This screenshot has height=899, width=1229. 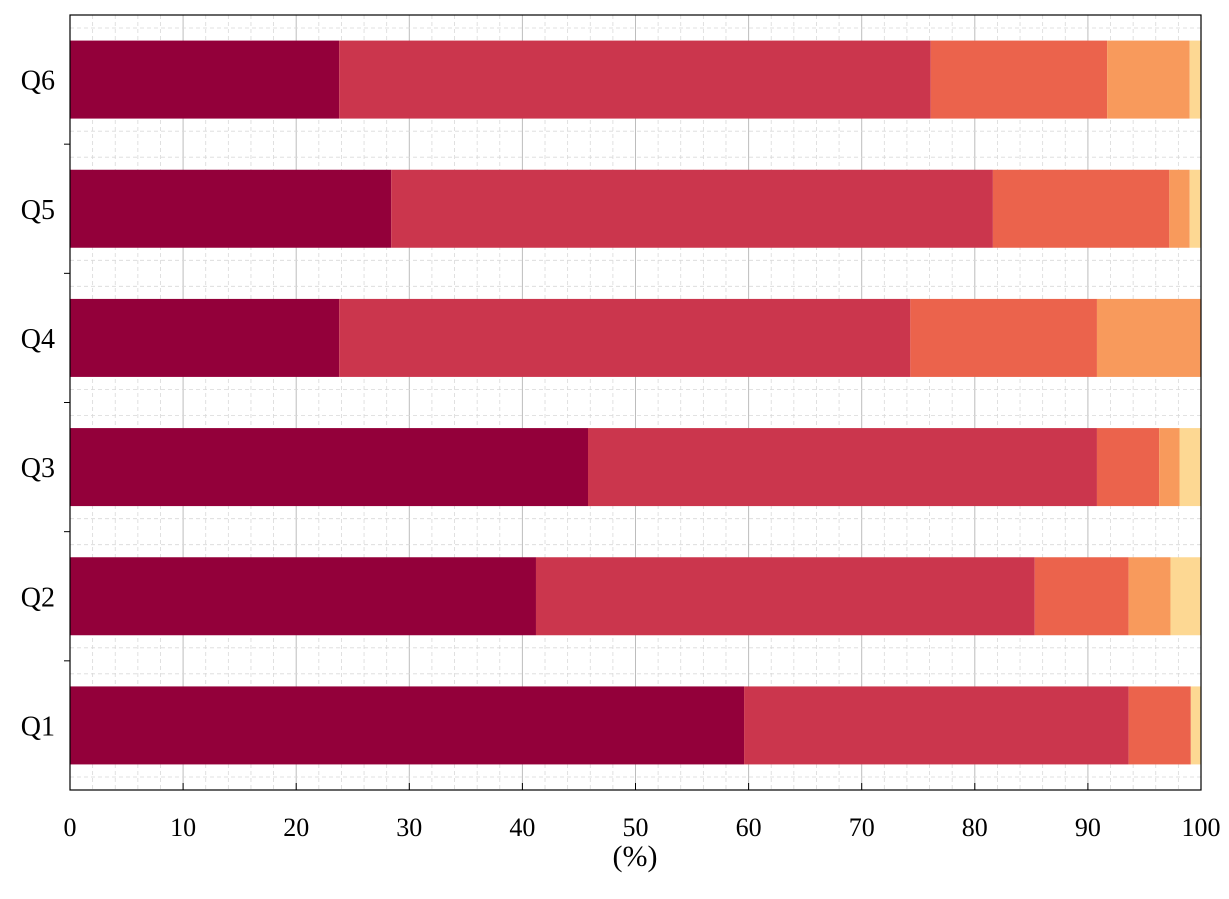 What do you see at coordinates (38, 726) in the screenshot?
I see `category-label-q1: Q1` at bounding box center [38, 726].